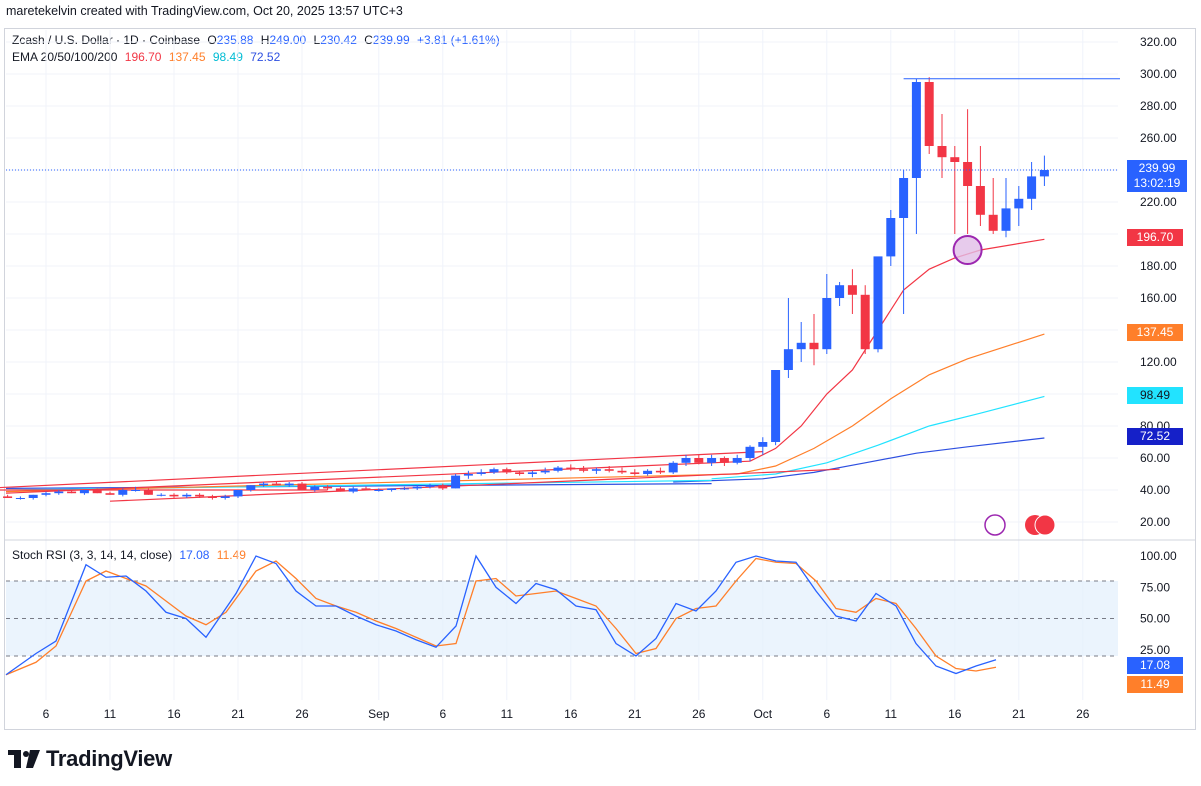 This screenshot has height=786, width=1201. I want to click on price-tick-label: 260.00, so click(1158, 138).